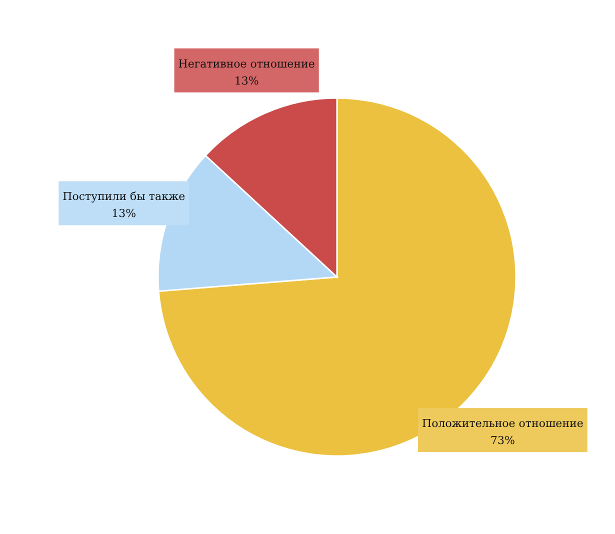 The width and height of the screenshot is (615, 534). I want to click on data-label: 73%, so click(502, 441).